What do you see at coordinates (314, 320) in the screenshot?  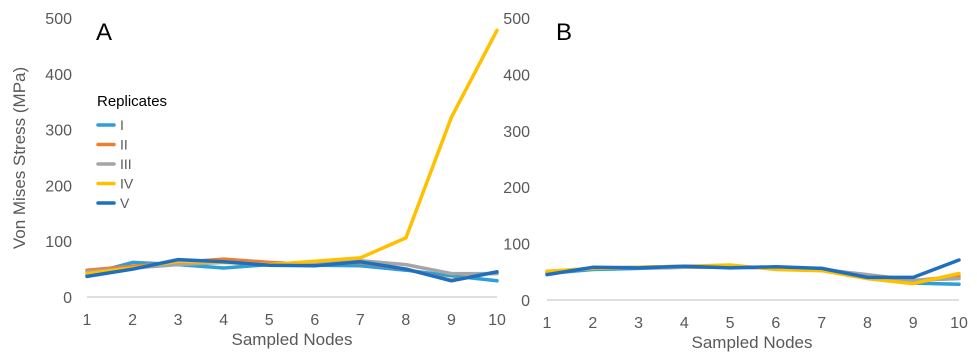 I see `panel-a-x-tick-label: 6` at bounding box center [314, 320].